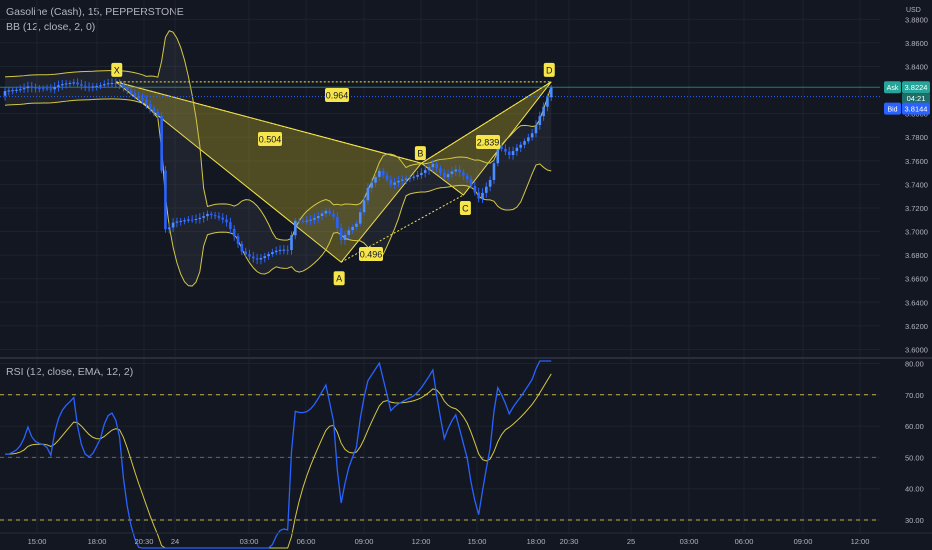 The image size is (932, 550). Describe the element at coordinates (914, 426) in the screenshot. I see `rsi-tick-label: 60.00` at that location.